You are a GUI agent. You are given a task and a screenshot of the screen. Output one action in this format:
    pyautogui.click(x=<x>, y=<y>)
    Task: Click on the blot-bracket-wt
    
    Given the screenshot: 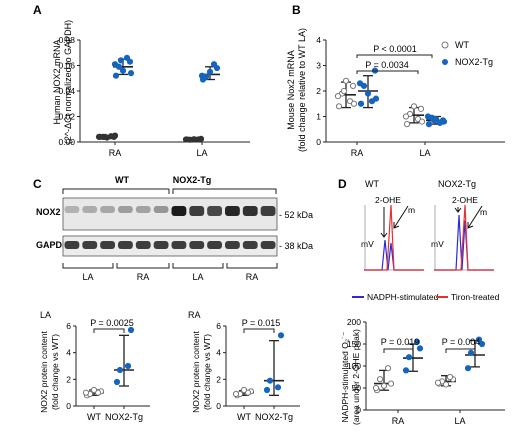 What is the action you would take?
    pyautogui.click(x=116, y=191)
    